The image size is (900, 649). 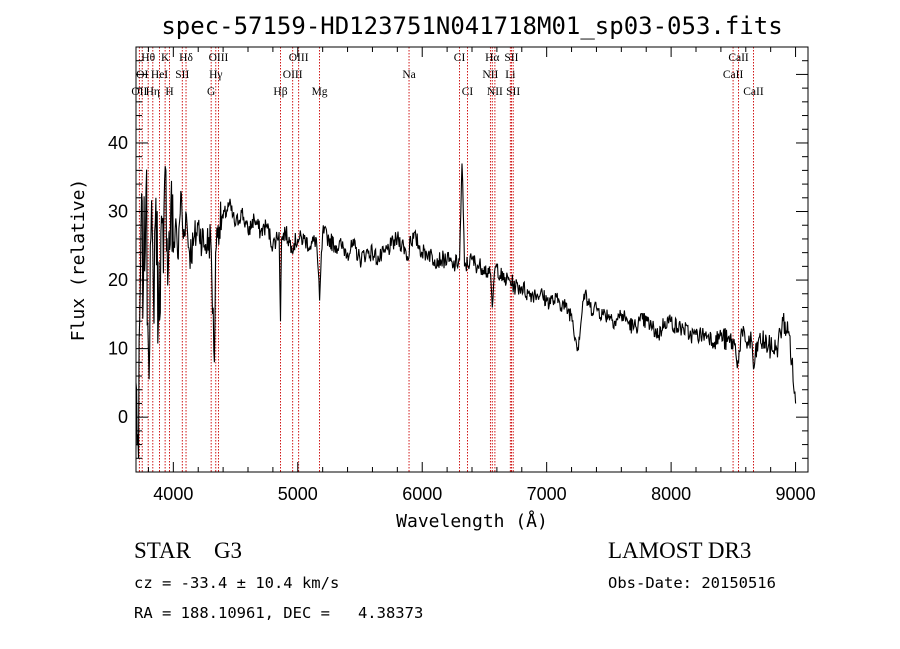 What do you see at coordinates (169, 92) in the screenshot?
I see `spectral-line-label: H` at bounding box center [169, 92].